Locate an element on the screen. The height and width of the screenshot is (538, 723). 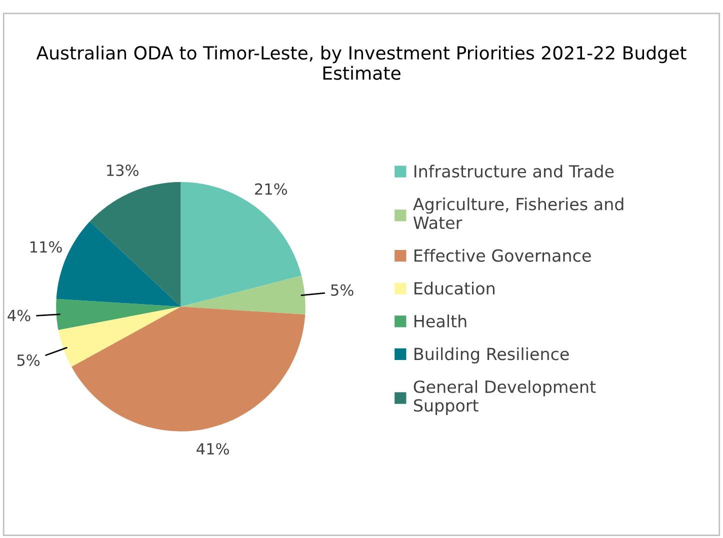
legend-label: Health is located at coordinates (440, 321).